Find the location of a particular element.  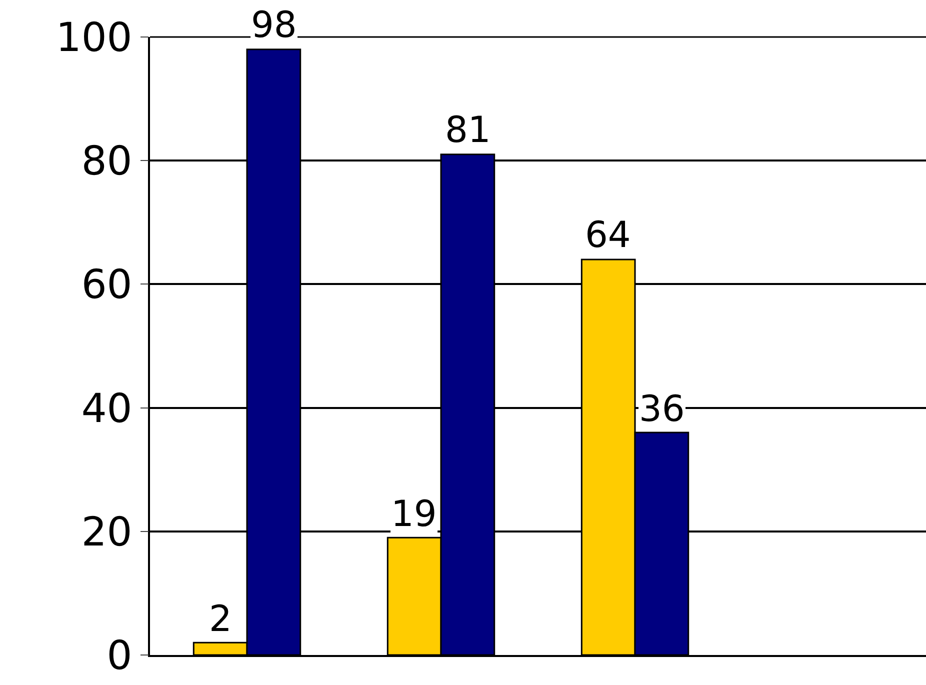

y-tick-label: 60 is located at coordinates (106, 285).